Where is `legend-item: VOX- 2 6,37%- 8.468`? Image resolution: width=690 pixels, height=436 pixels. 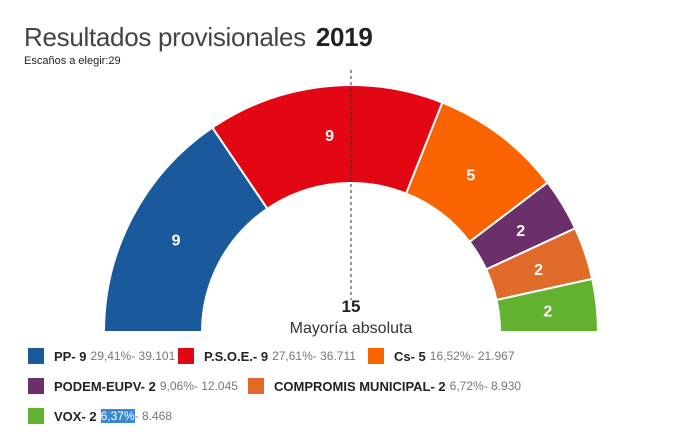
legend-item: VOX- 2 6,37%- 8.468 is located at coordinates (100, 416).